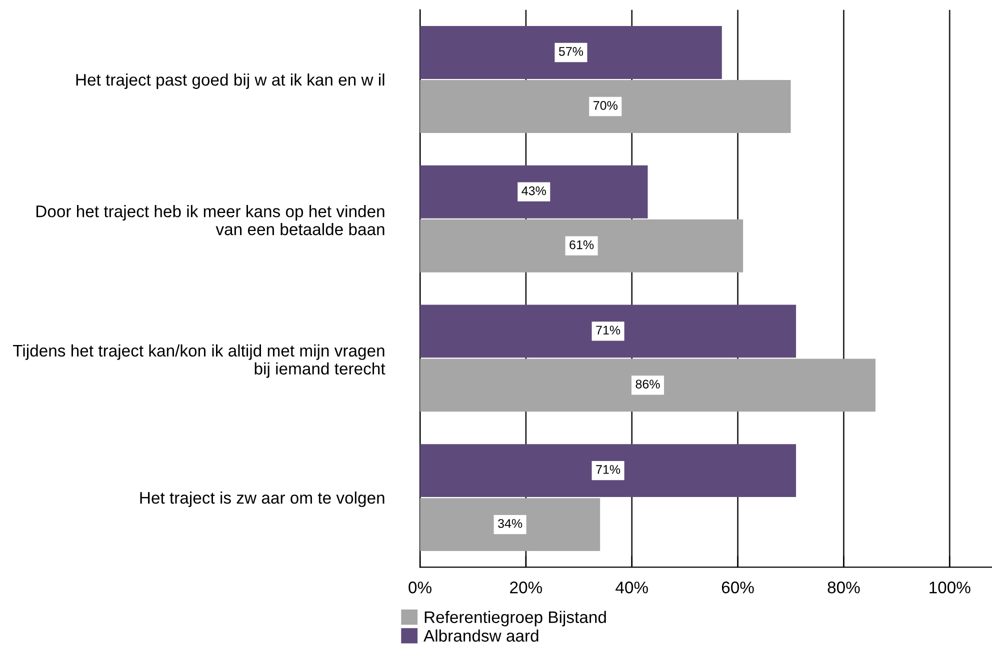  What do you see at coordinates (738, 588) in the screenshot?
I see `x-tick-label: 60%` at bounding box center [738, 588].